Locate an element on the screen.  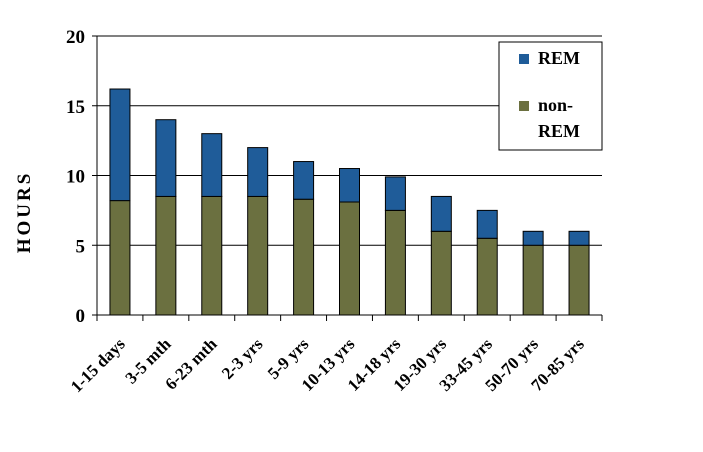
legend-label-non-rem-line2: REM is located at coordinates (559, 131).